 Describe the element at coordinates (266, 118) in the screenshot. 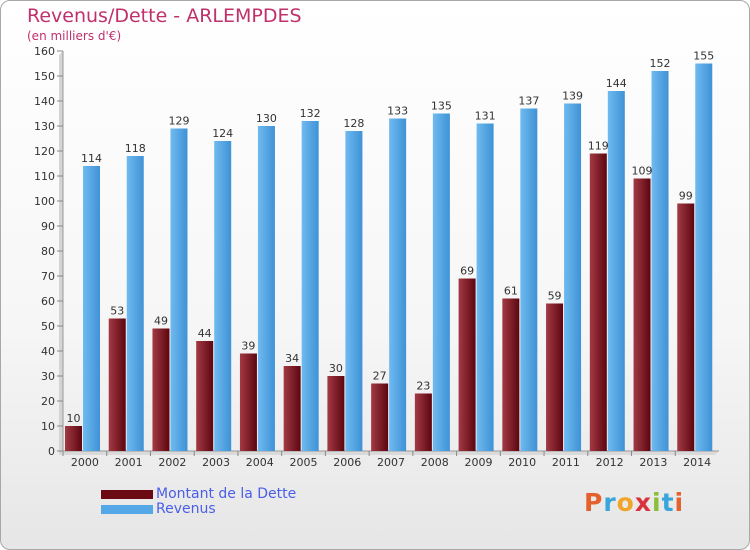

I see `revenus-value-label: 130` at that location.